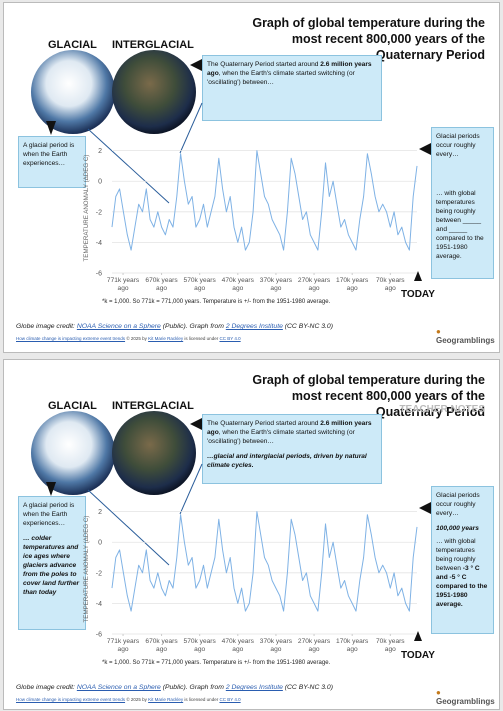  Describe the element at coordinates (276, 645) in the screenshot. I see `x-tick-label: 370k years ago` at that location.